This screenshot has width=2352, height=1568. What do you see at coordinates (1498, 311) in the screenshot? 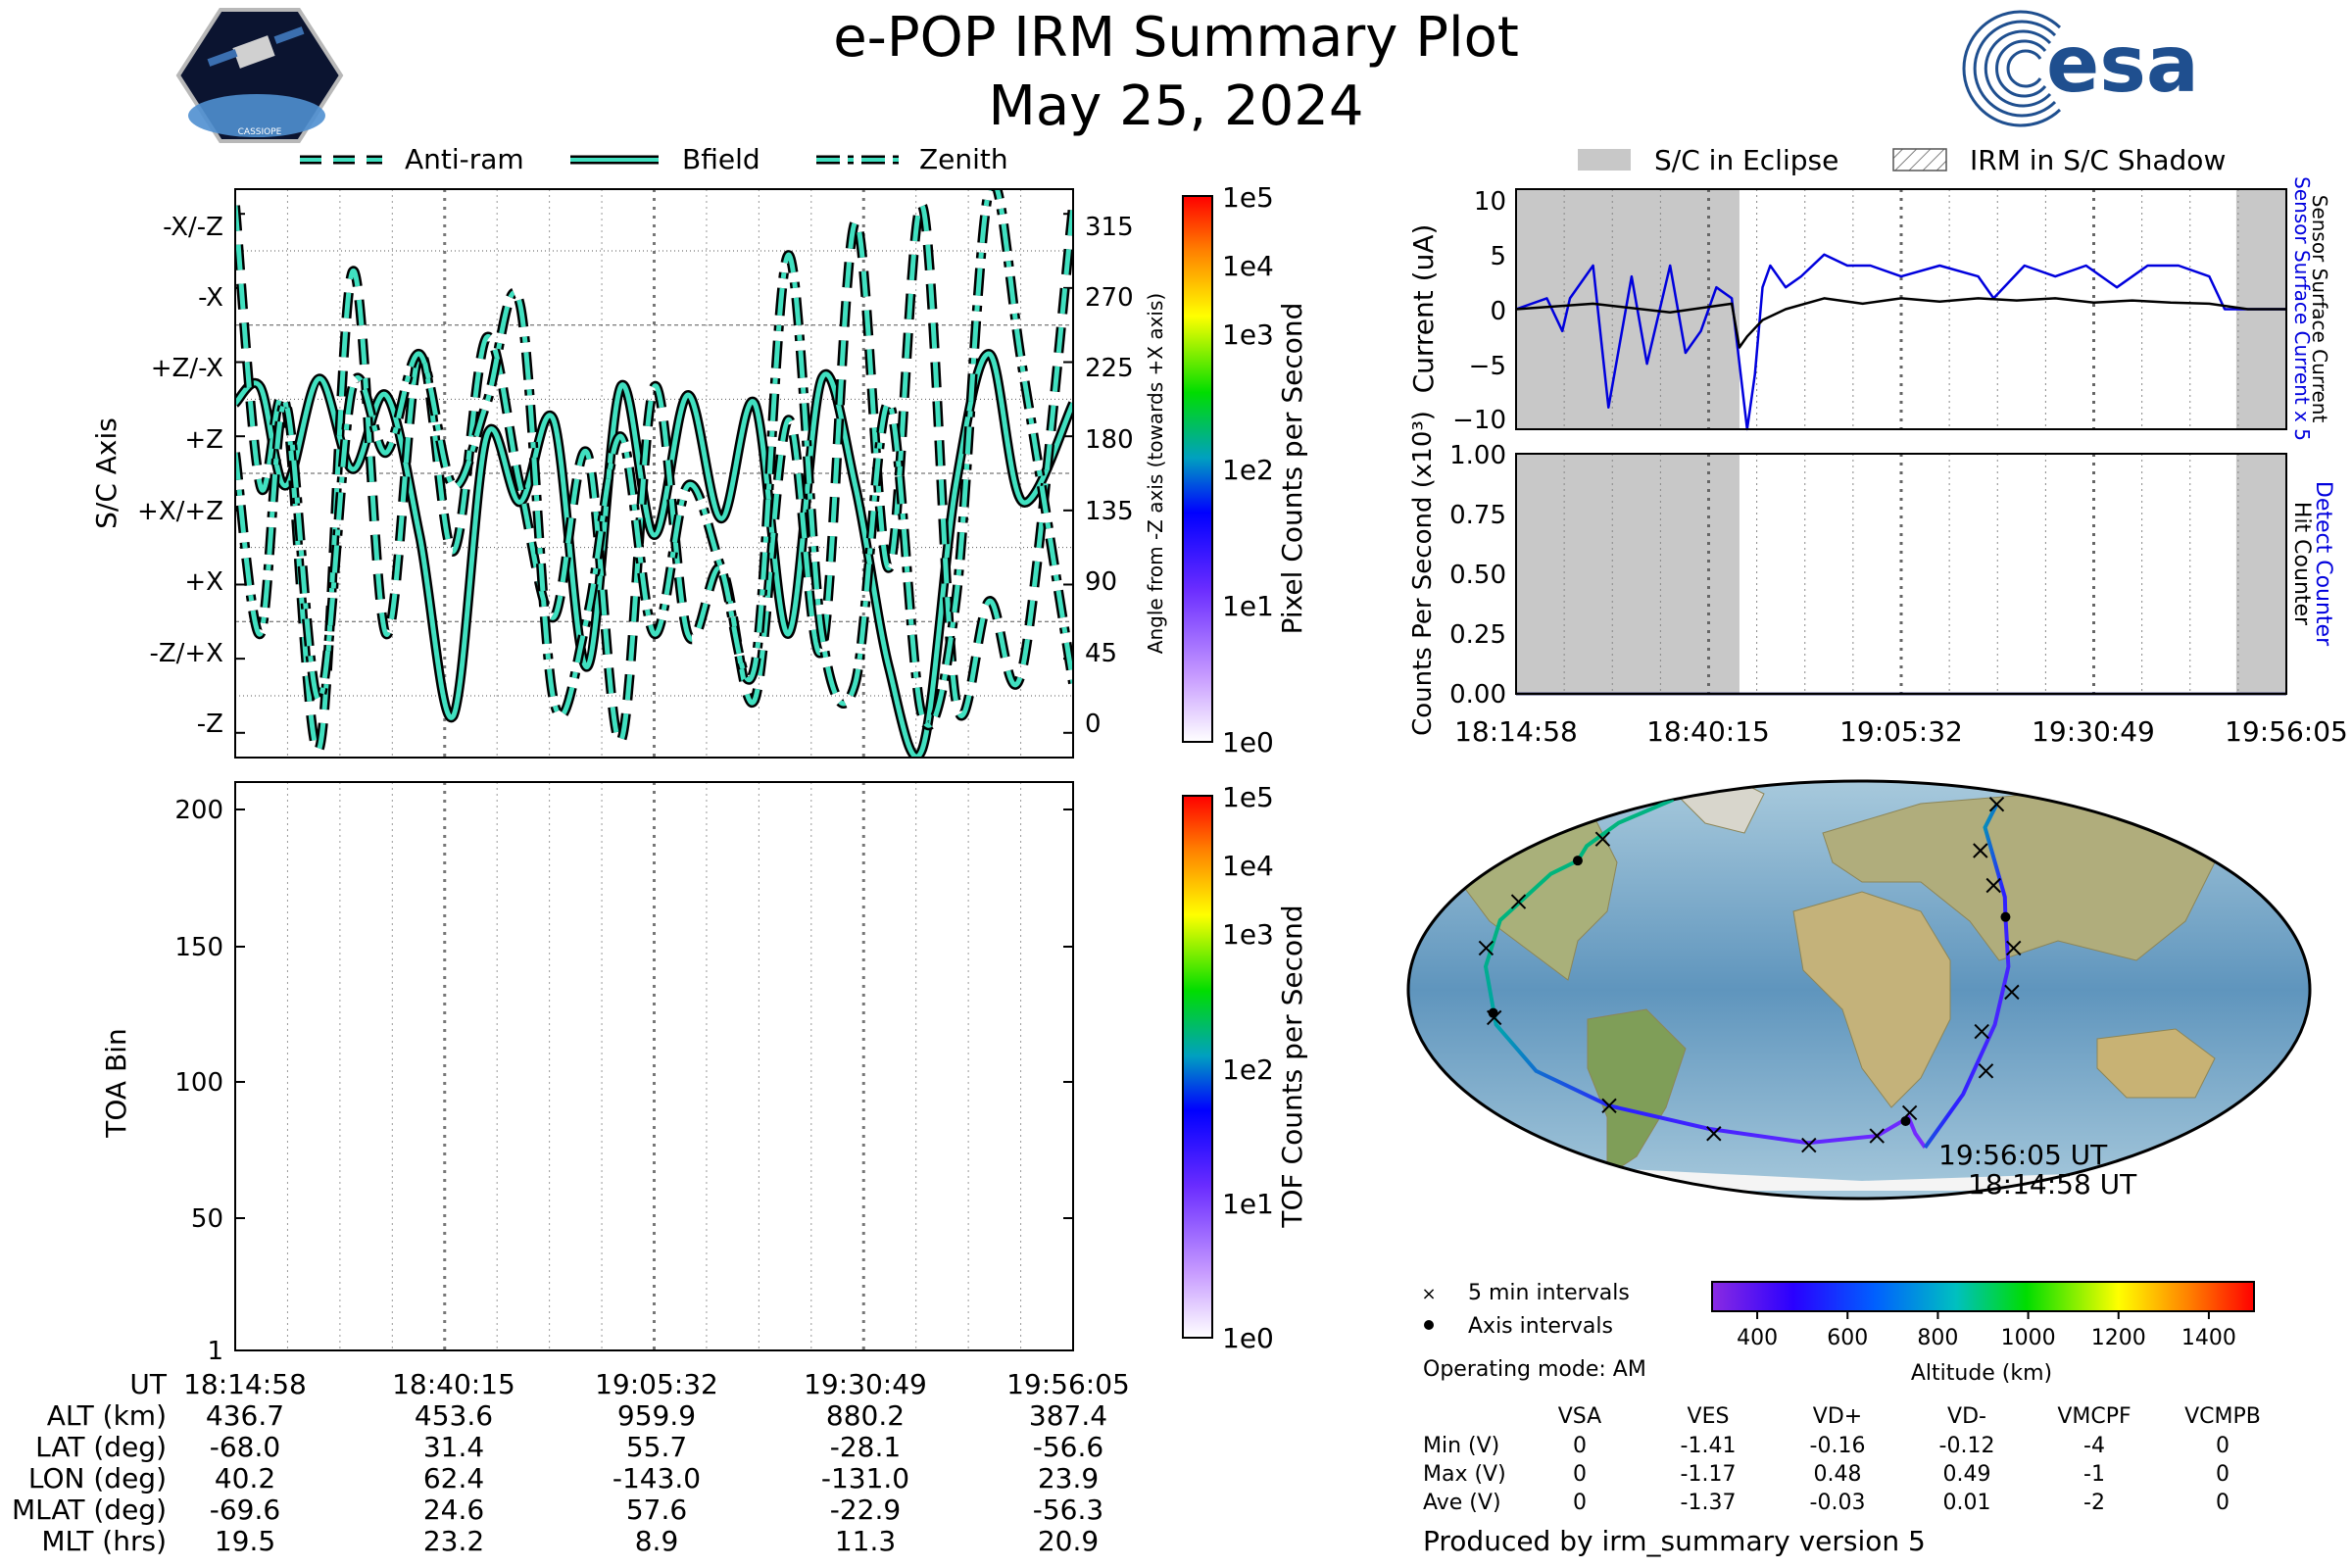
I see `current-ytick: 0` at bounding box center [1498, 311].